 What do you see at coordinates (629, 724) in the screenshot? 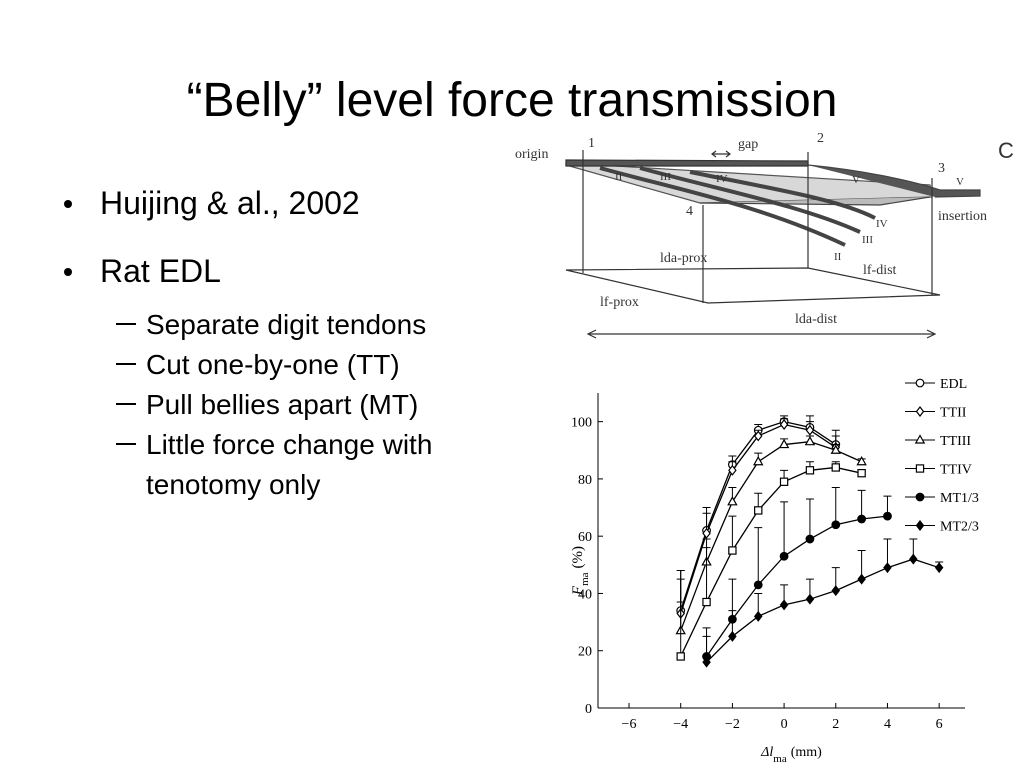
I see `x-tick-label: −6` at bounding box center [629, 724].